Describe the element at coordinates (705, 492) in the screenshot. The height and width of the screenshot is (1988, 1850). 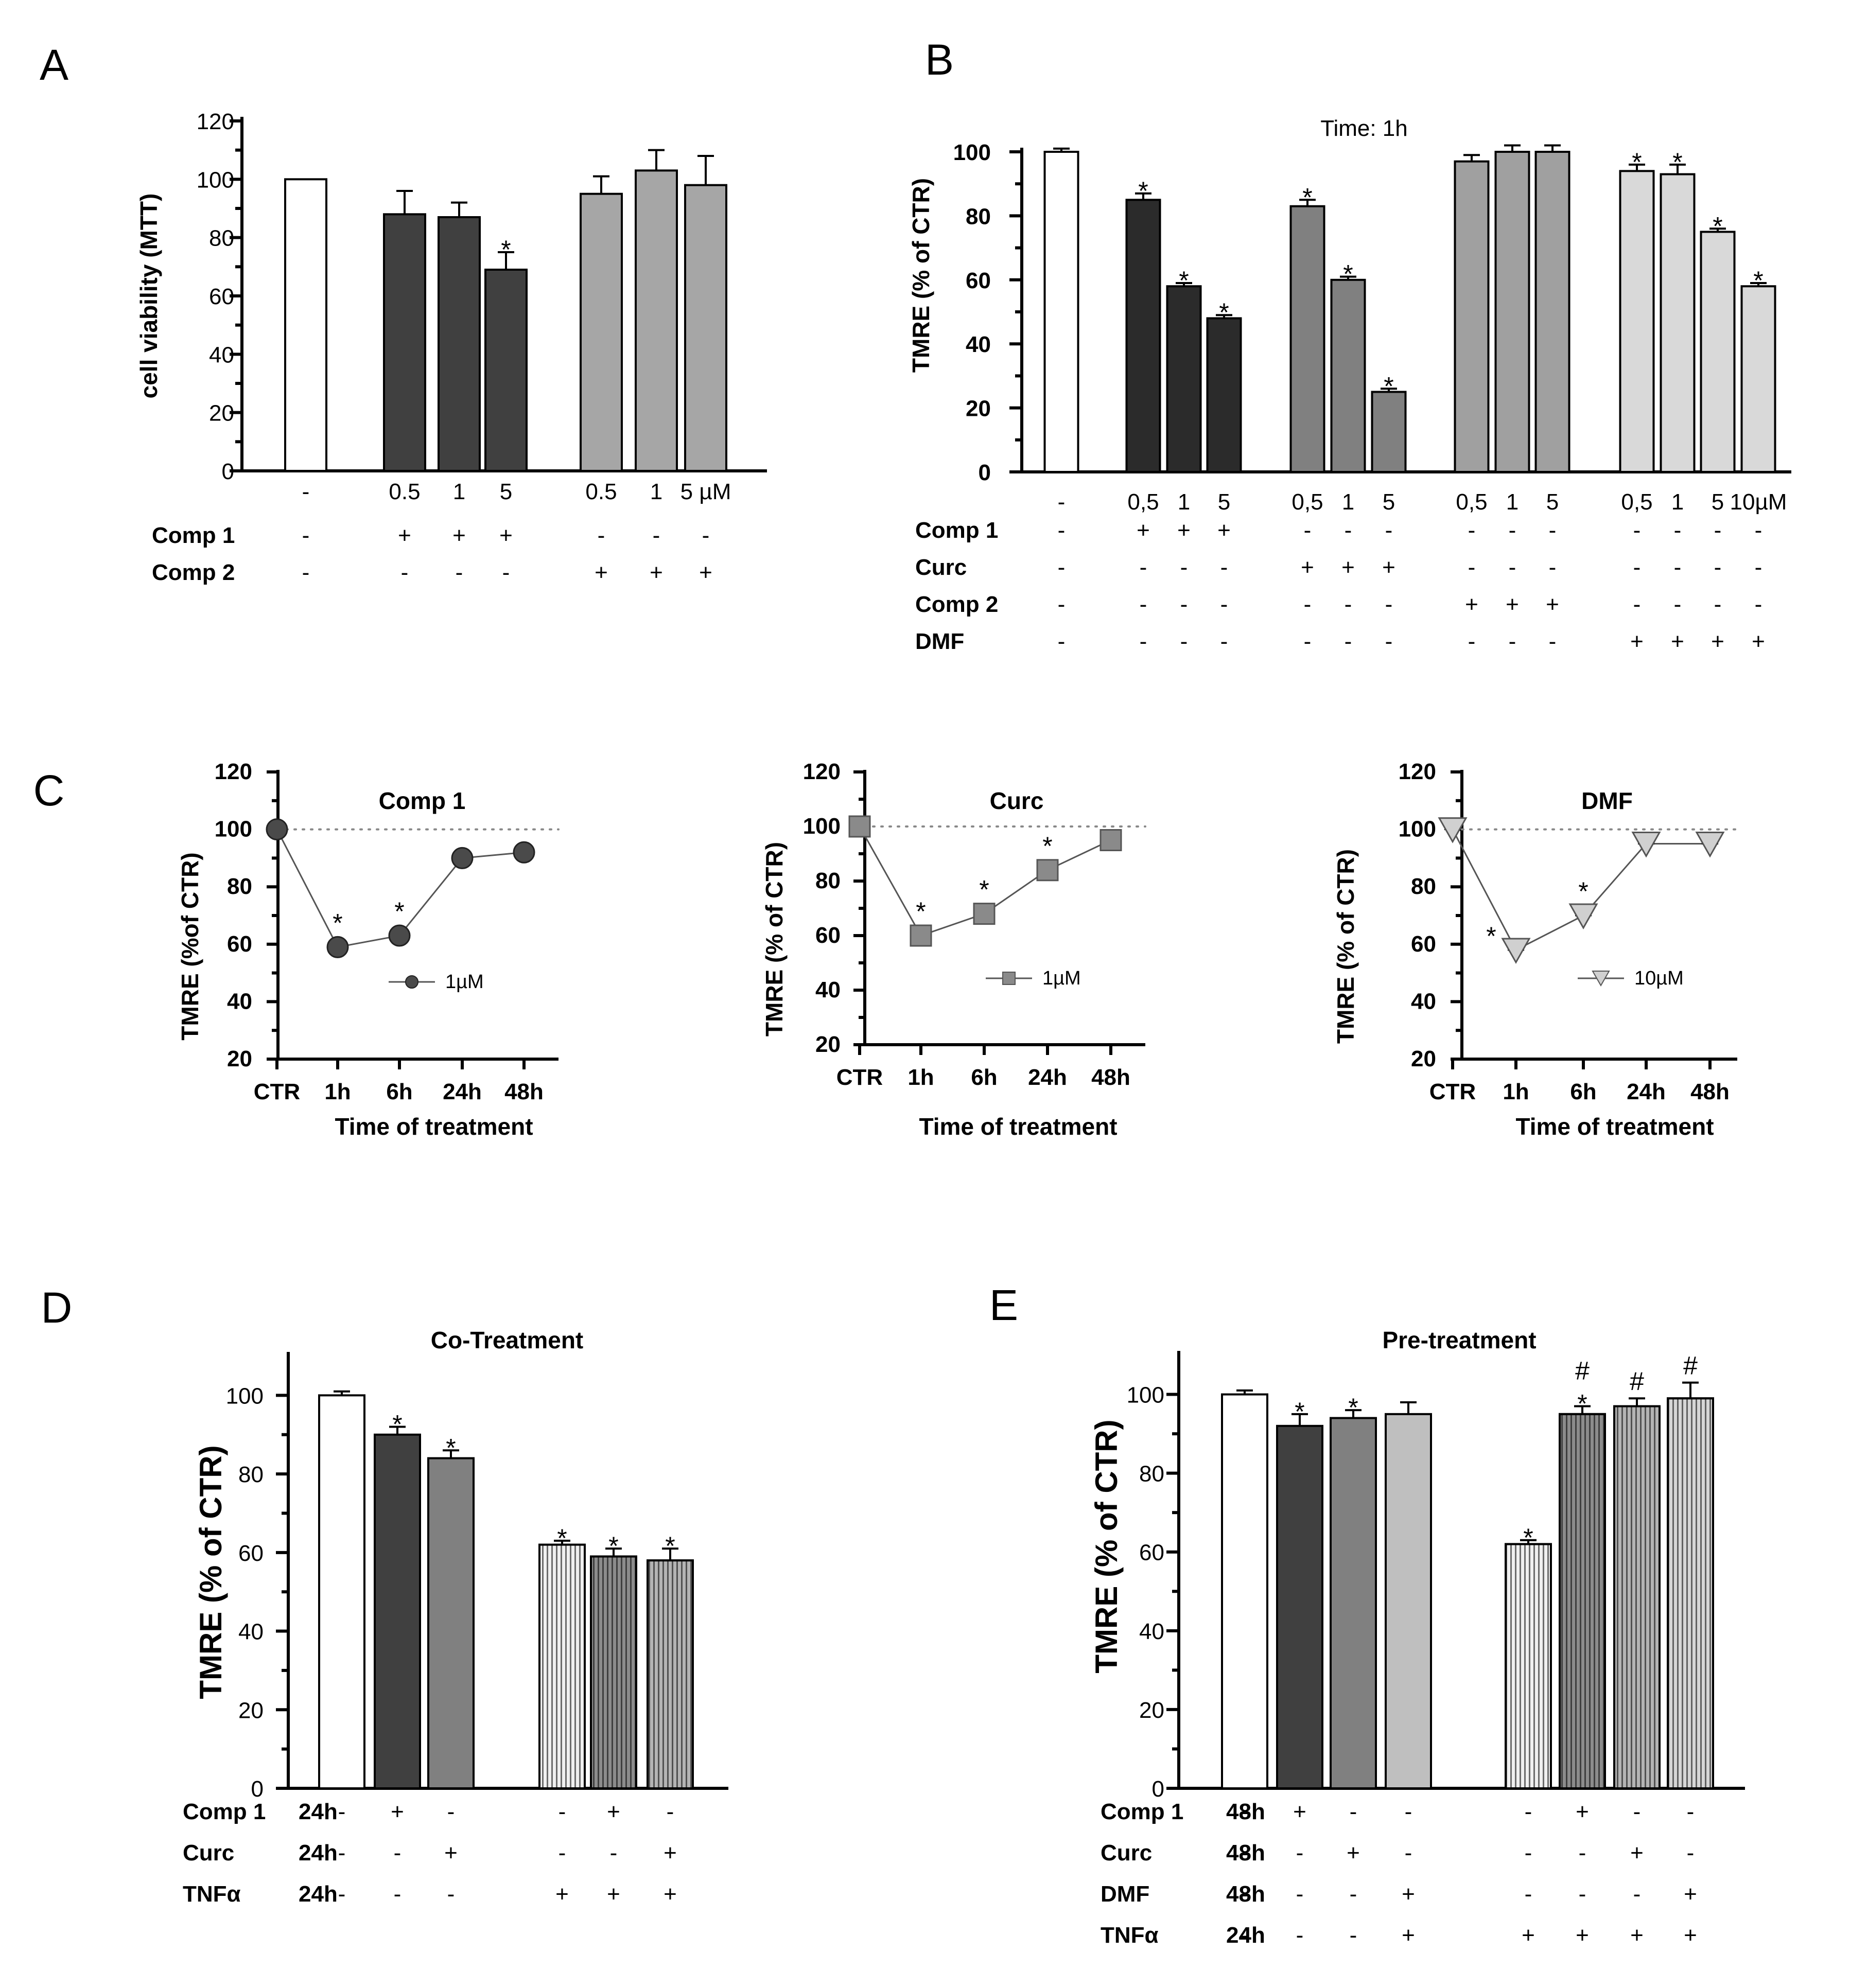
I see `x-category-label-A: 5 µM` at that location.